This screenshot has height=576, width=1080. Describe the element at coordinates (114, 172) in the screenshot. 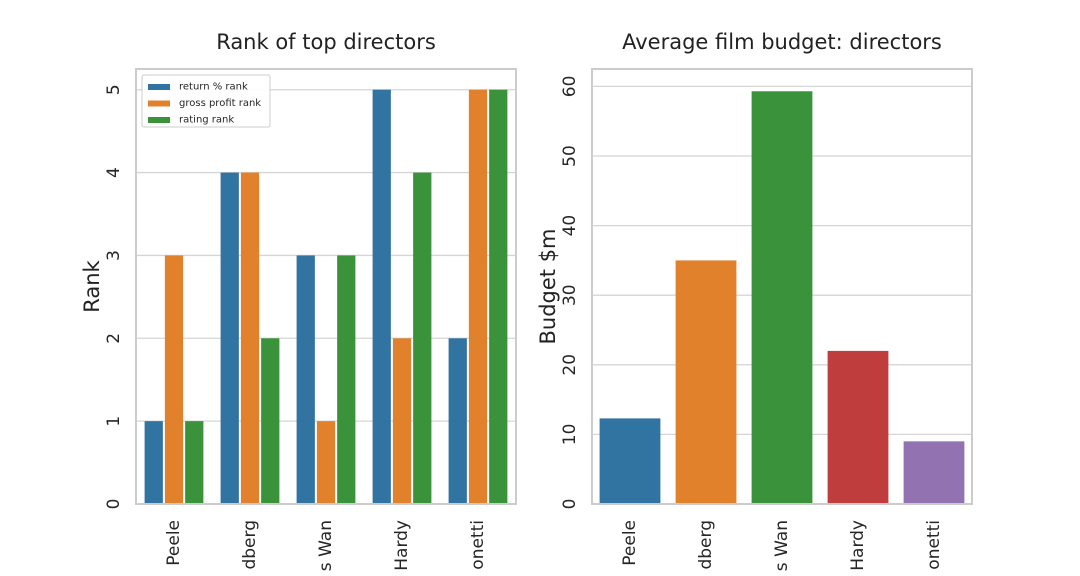

I see `rank-y-tick-label: 4` at that location.